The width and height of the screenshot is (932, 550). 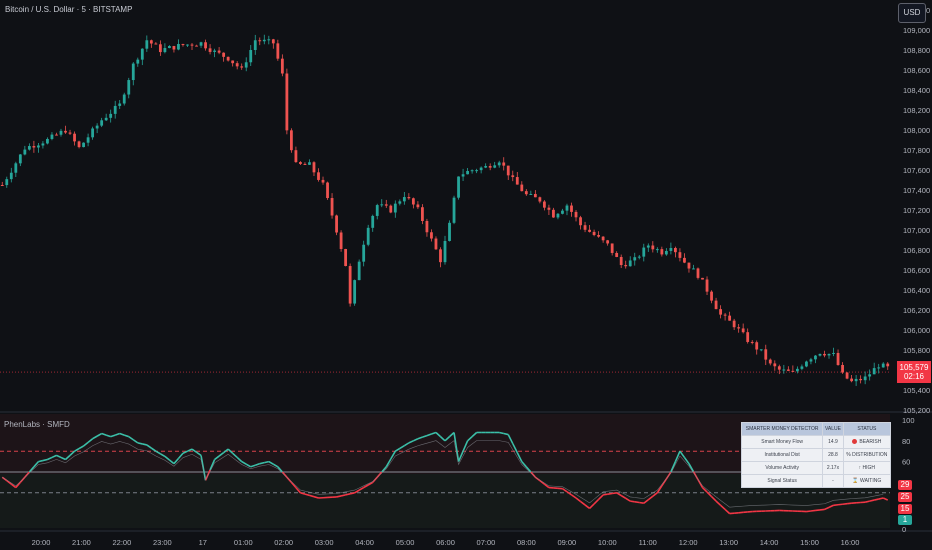 I want to click on table-row: Institutional Dist 28.8 % DISTRIBUTION, so click(x=816, y=455).